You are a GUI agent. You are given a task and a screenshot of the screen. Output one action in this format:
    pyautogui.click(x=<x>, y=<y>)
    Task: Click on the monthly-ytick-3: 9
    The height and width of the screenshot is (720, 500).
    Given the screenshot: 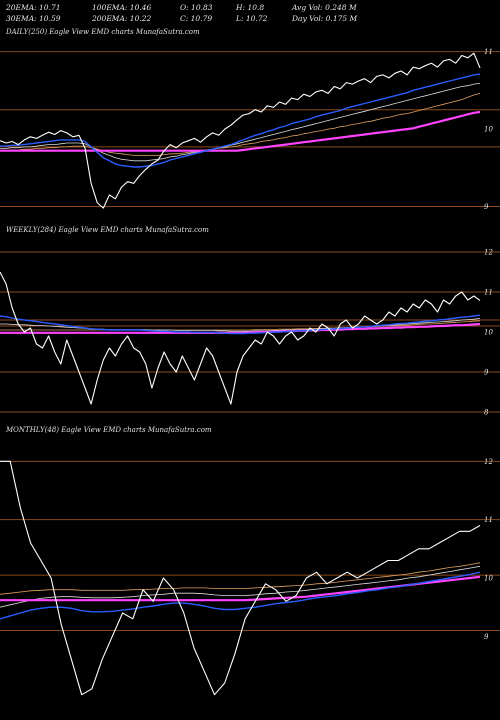 What is the action you would take?
    pyautogui.click(x=486, y=637)
    